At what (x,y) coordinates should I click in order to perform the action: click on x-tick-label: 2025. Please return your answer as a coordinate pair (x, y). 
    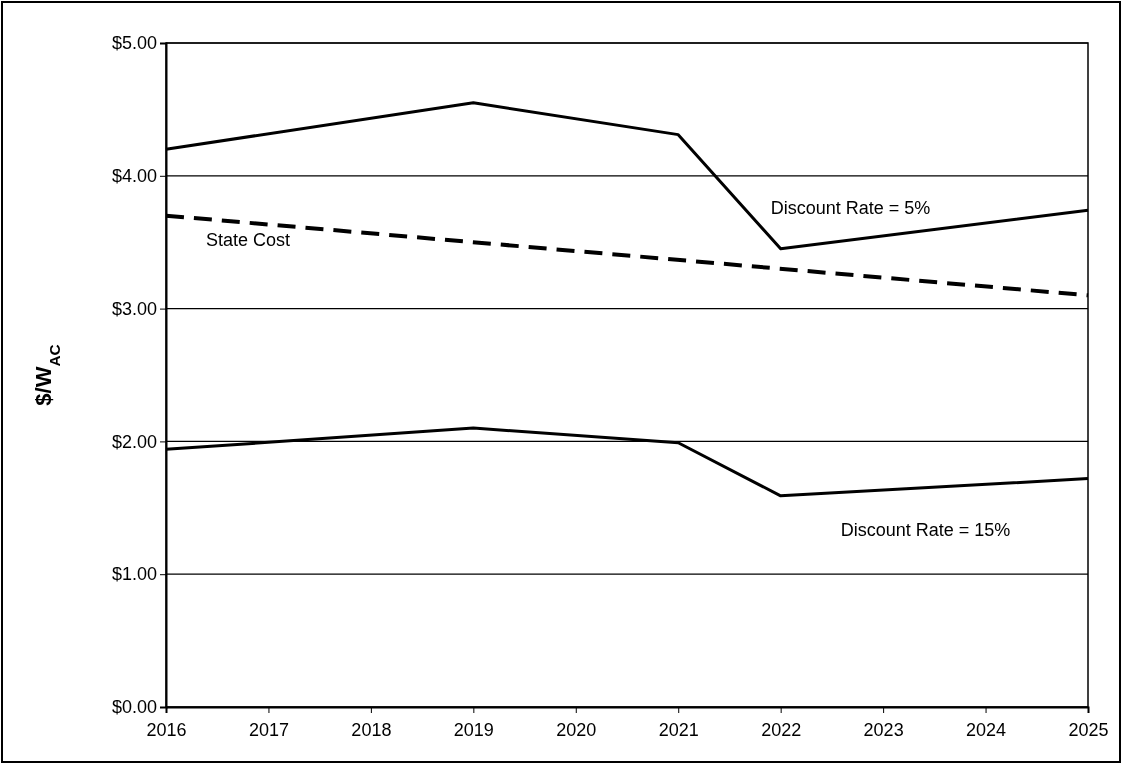
    Looking at the image, I should click on (1088, 729).